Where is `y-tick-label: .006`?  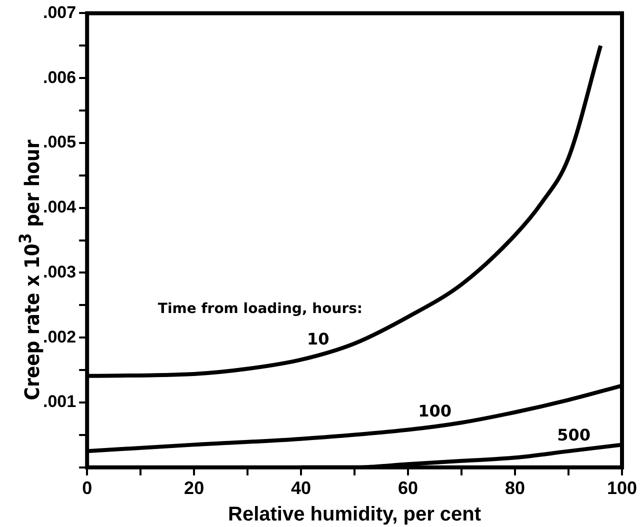 y-tick-label: .006 is located at coordinates (59, 77).